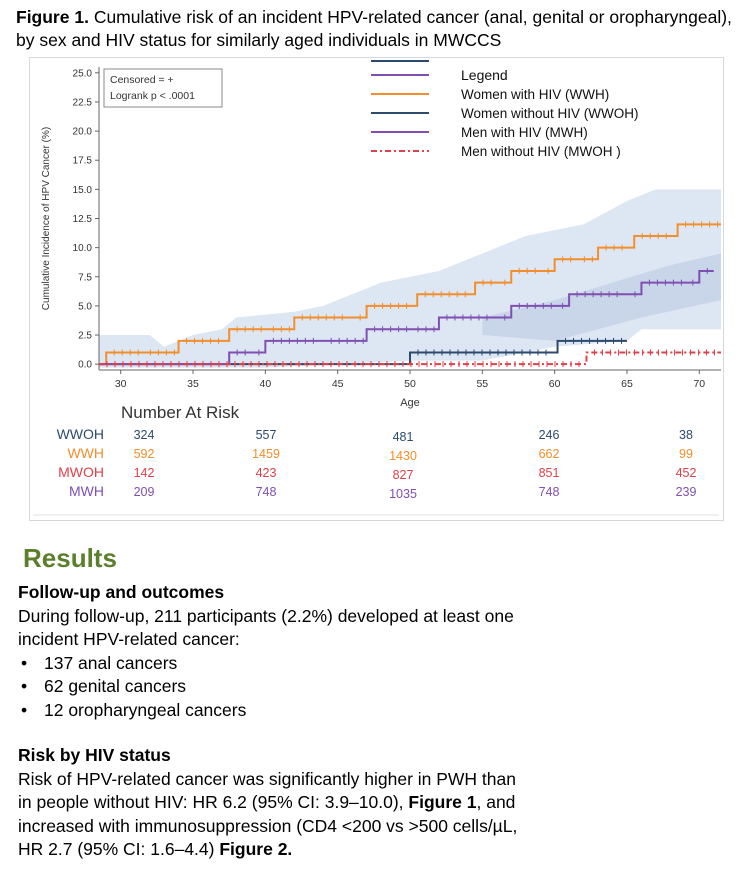 The image size is (746, 889). Describe the element at coordinates (627, 384) in the screenshot. I see `x-tick-label: 65` at that location.